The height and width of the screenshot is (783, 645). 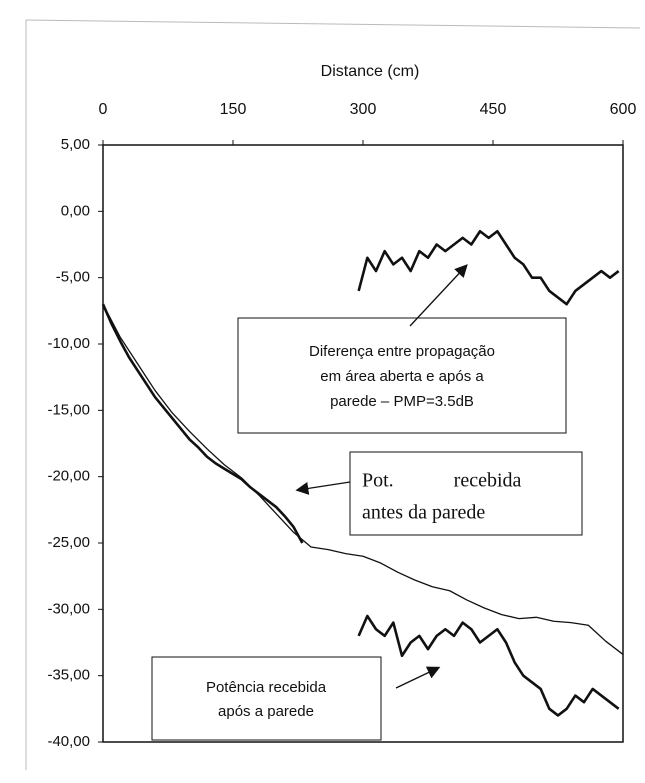 I want to click on y-tick-label: -35,00, so click(x=68, y=675).